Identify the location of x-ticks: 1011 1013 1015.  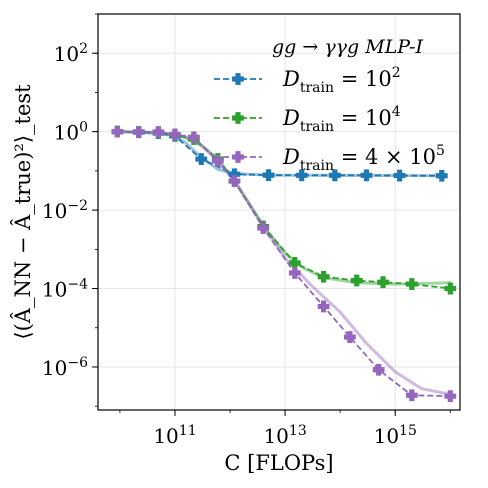
(285, 429).